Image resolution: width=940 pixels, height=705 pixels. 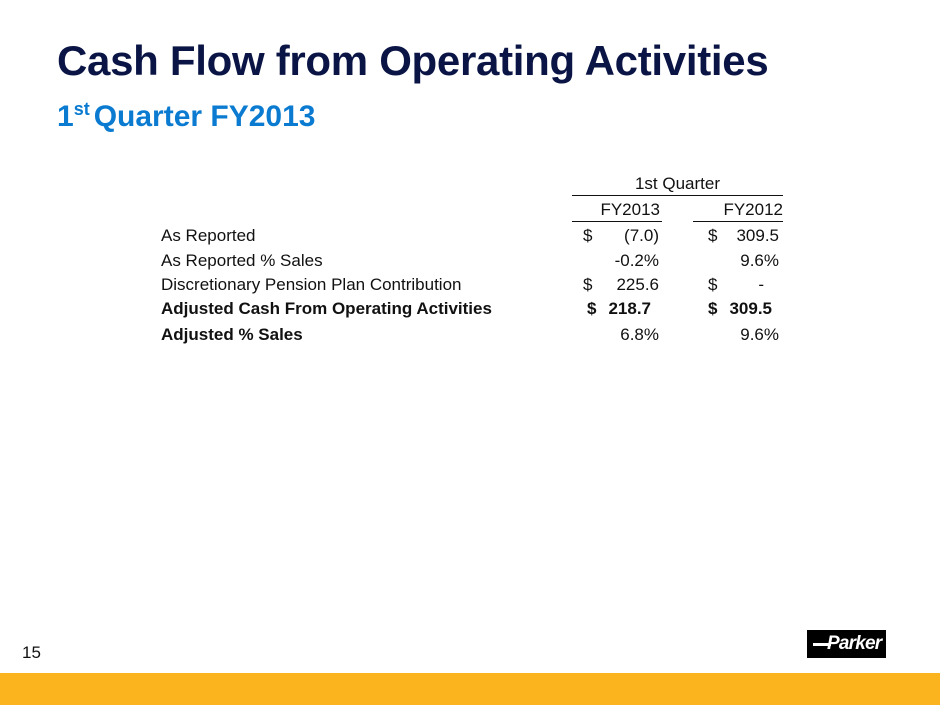 I want to click on table-row: Adjusted % Sales 6.8% 9.6%, so click(x=470, y=335).